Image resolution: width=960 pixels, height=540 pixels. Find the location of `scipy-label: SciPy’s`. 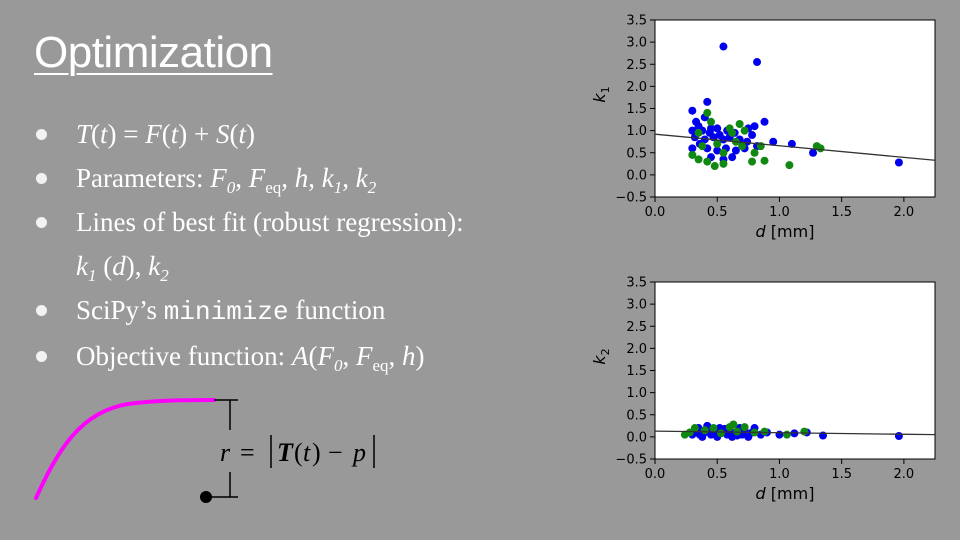

scipy-label: SciPy’s is located at coordinates (120, 310).